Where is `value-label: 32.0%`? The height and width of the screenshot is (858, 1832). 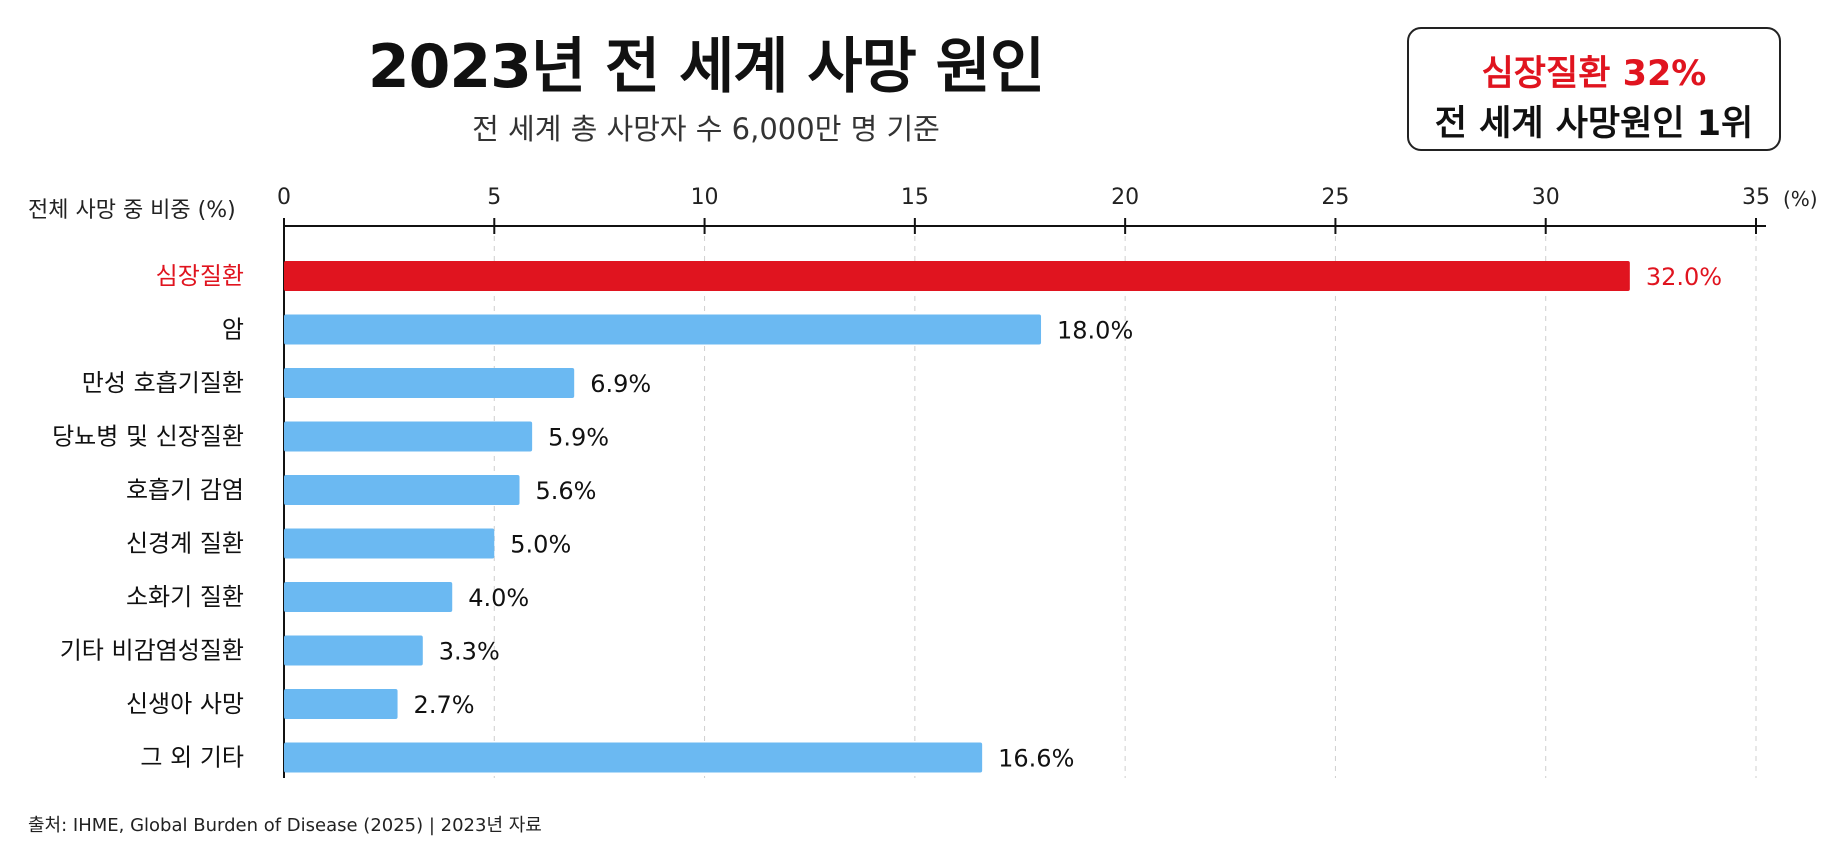 value-label: 32.0% is located at coordinates (1684, 277).